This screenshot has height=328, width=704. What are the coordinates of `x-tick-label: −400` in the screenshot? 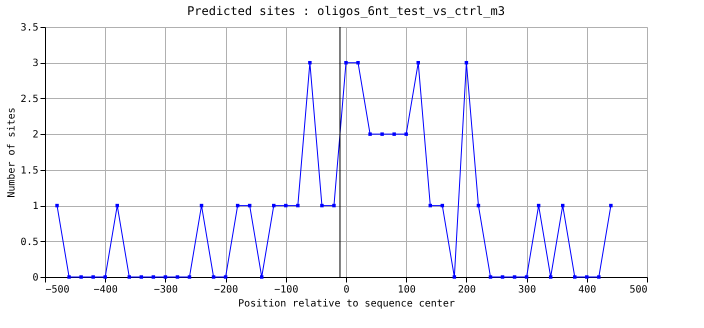 It's located at (106, 290).